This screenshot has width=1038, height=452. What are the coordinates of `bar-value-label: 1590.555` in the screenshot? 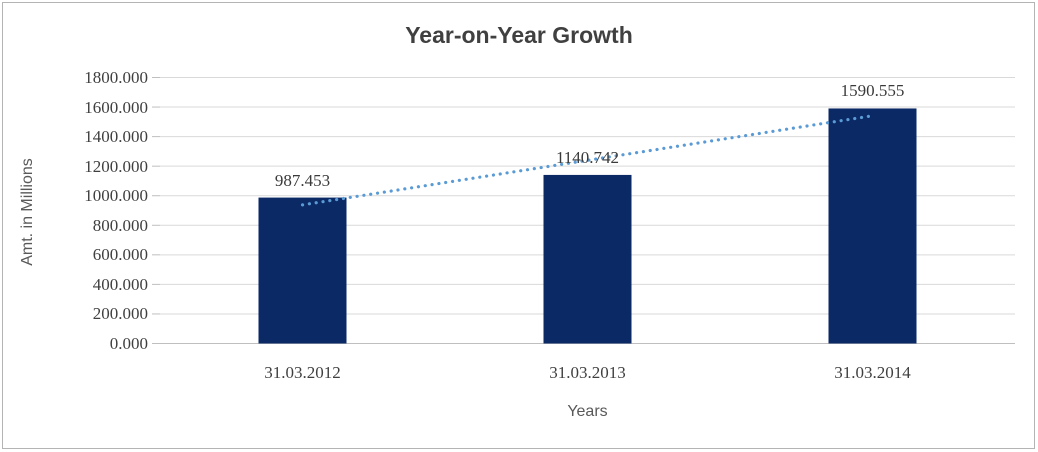 It's located at (872, 91).